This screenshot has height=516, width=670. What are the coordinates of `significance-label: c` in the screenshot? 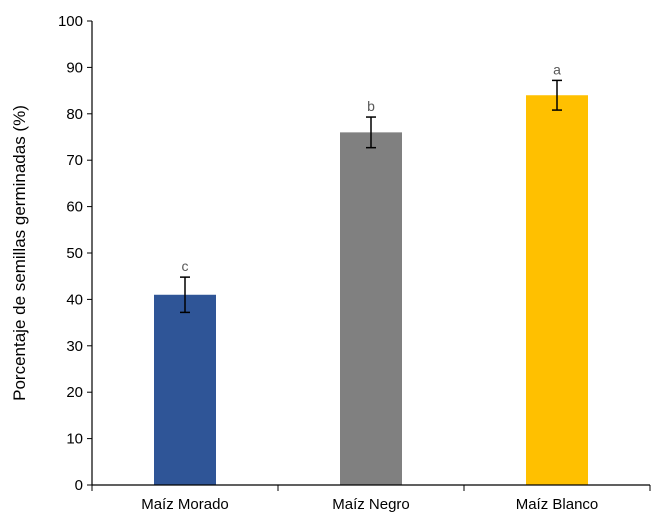 It's located at (185, 266).